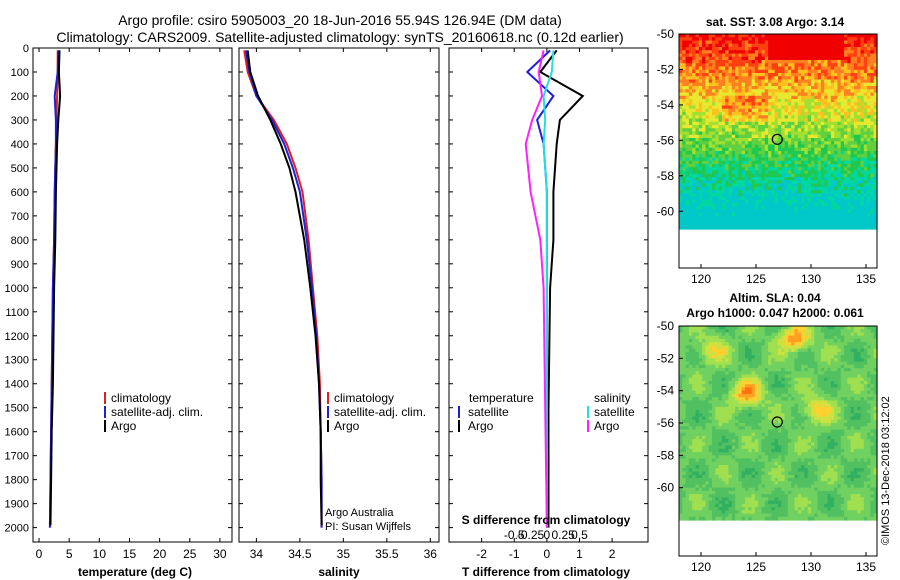 The image size is (900, 580). Describe the element at coordinates (20, 217) in the screenshot. I see `depth-tick-label: 700` at that location.